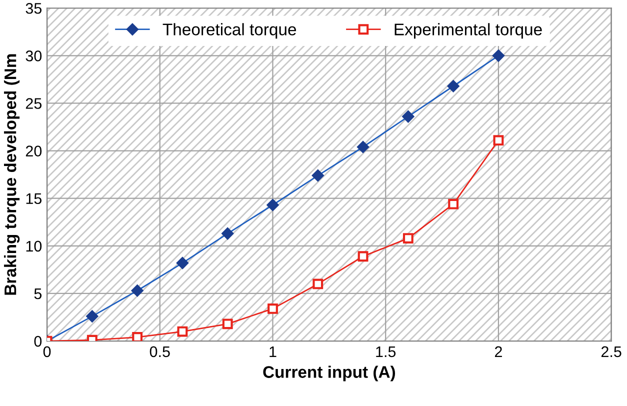  I want to click on y-tick-label: 5, so click(38, 294).